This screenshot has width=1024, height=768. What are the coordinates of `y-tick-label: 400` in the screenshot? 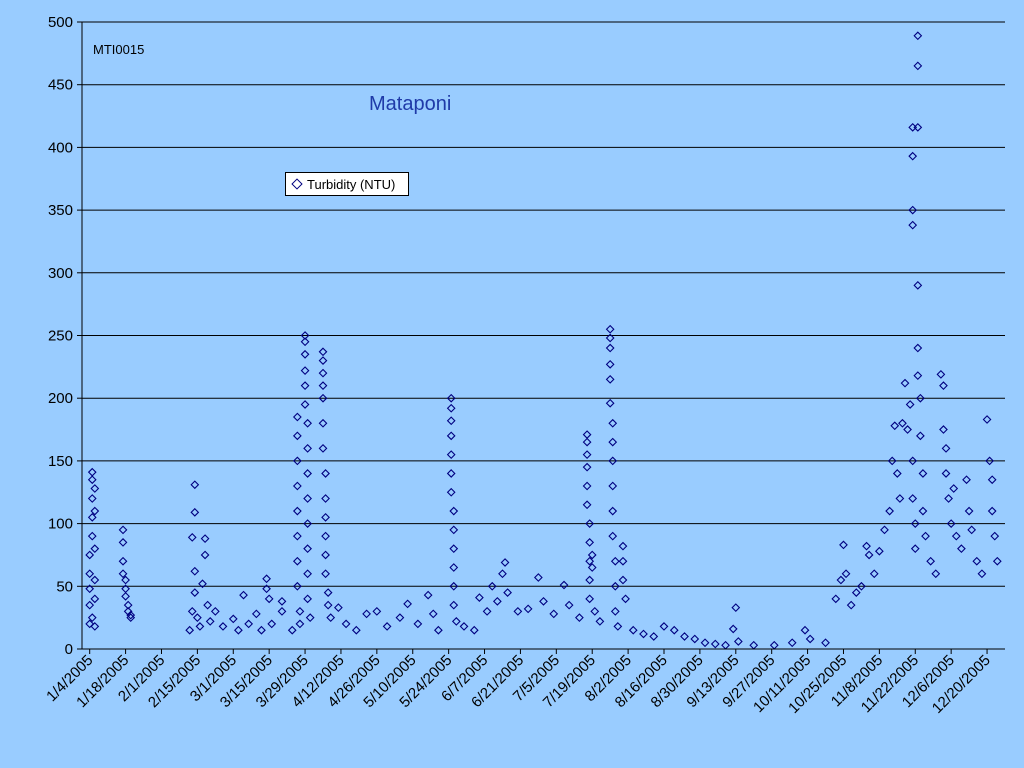 It's located at (60, 147).